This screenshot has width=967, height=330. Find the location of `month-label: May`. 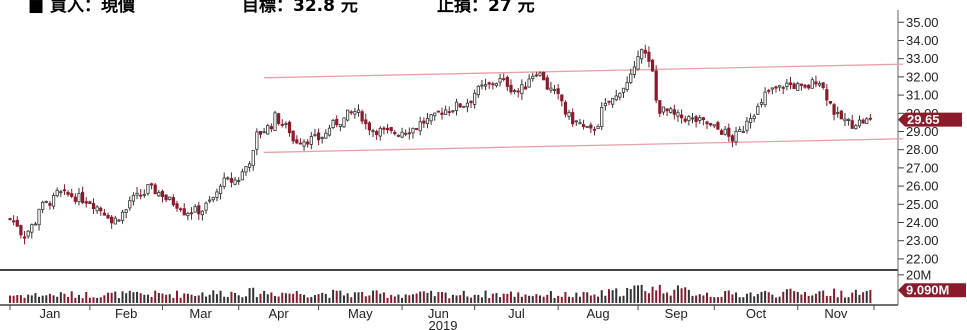

month-label: May is located at coordinates (360, 313).